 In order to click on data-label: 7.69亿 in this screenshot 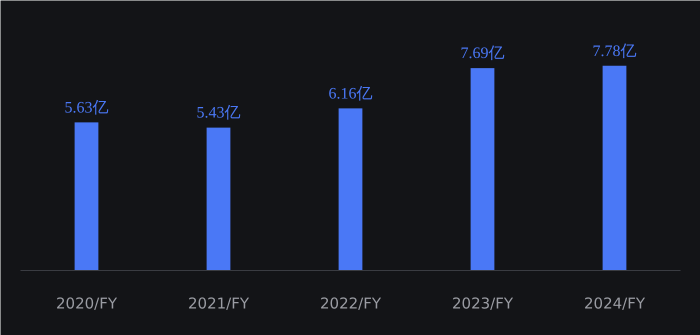, I will do `click(482, 53)`.